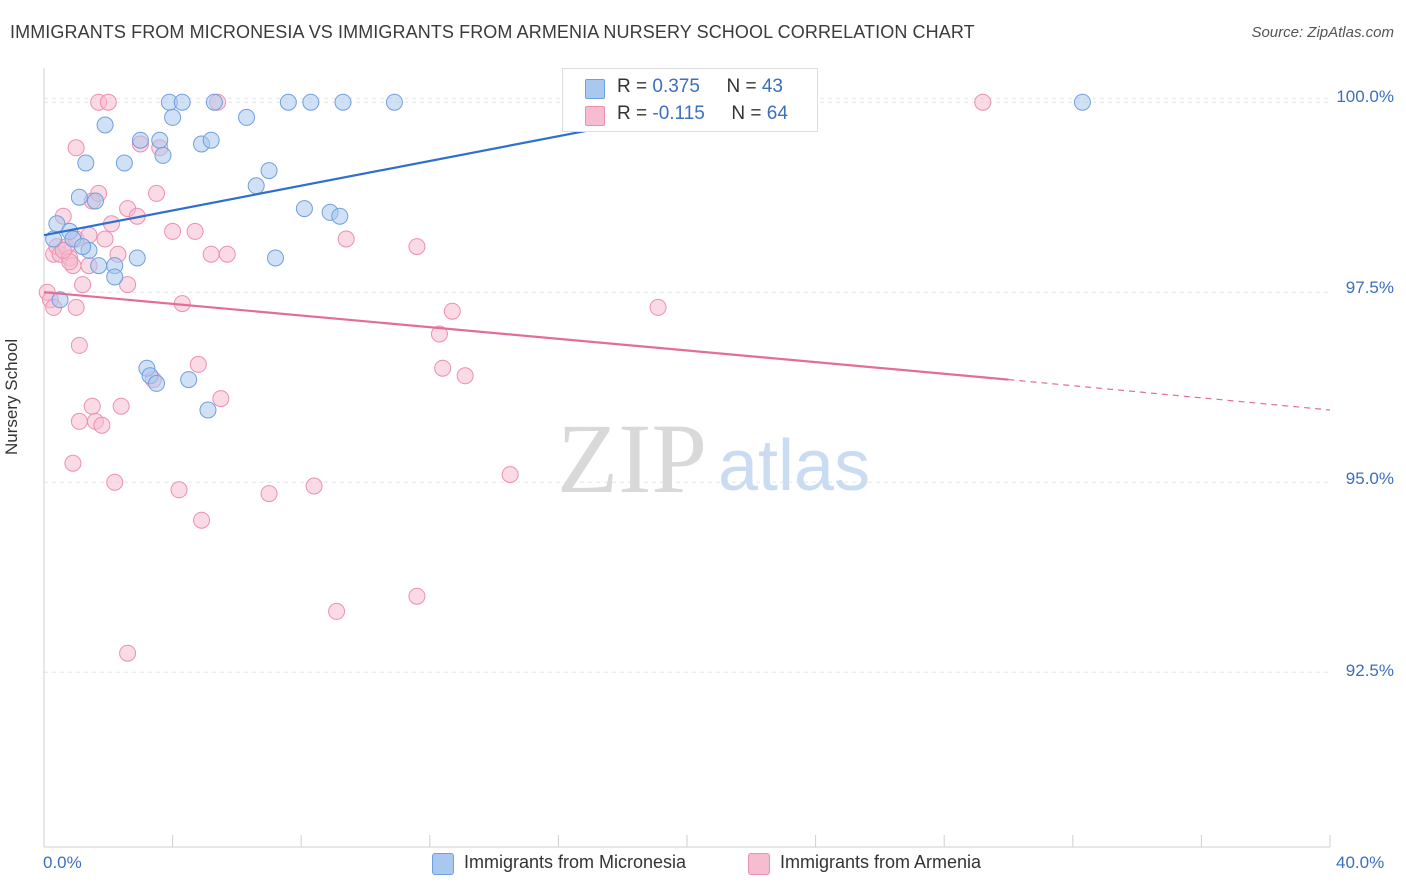 This screenshot has height=892, width=1406. I want to click on trend-line-armenia, so click(526, 336).